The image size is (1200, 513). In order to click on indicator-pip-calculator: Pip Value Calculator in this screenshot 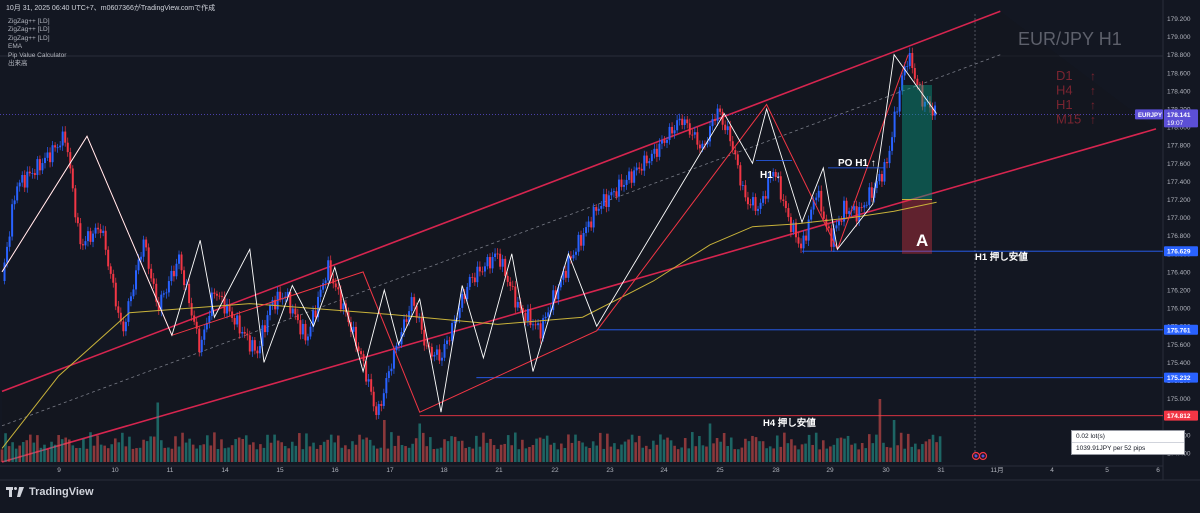, I will do `click(37, 55)`.